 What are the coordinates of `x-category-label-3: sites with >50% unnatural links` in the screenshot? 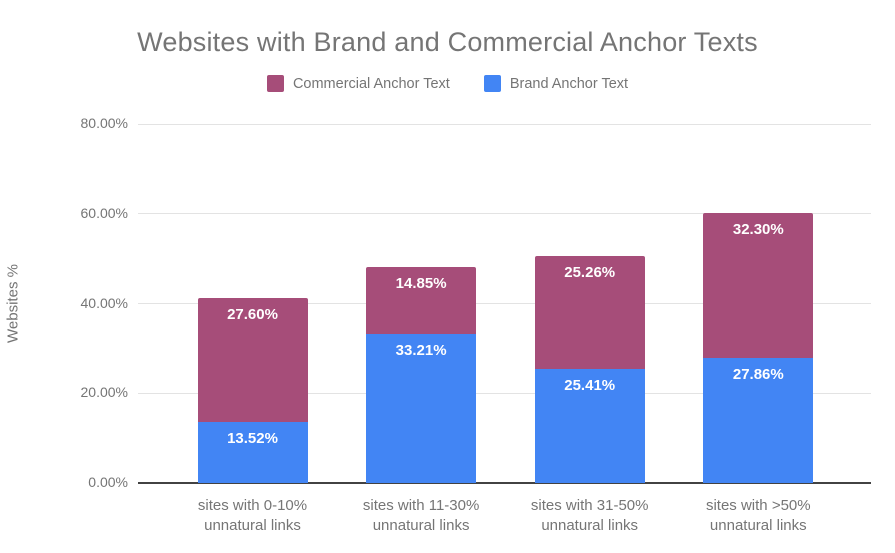 It's located at (758, 515).